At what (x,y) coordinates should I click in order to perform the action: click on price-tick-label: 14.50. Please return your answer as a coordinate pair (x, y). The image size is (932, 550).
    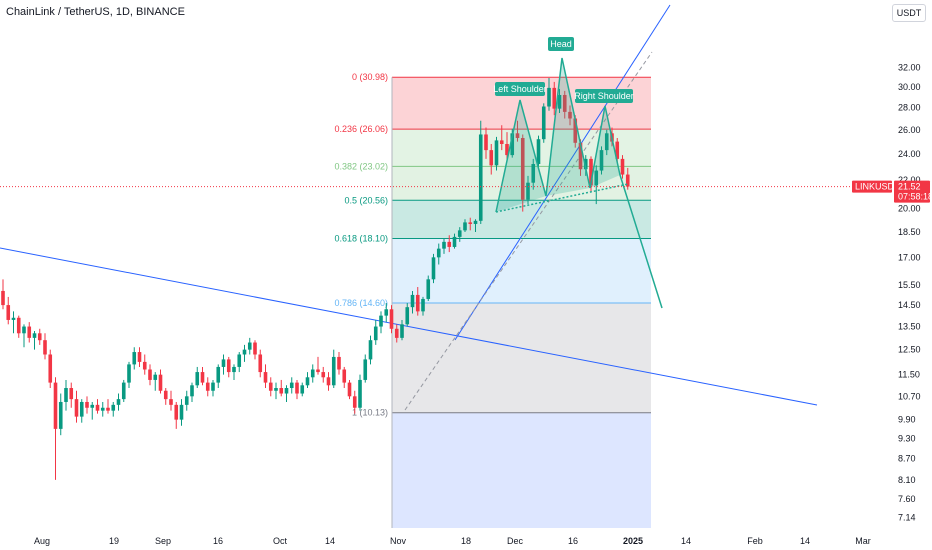
    Looking at the image, I should click on (909, 305).